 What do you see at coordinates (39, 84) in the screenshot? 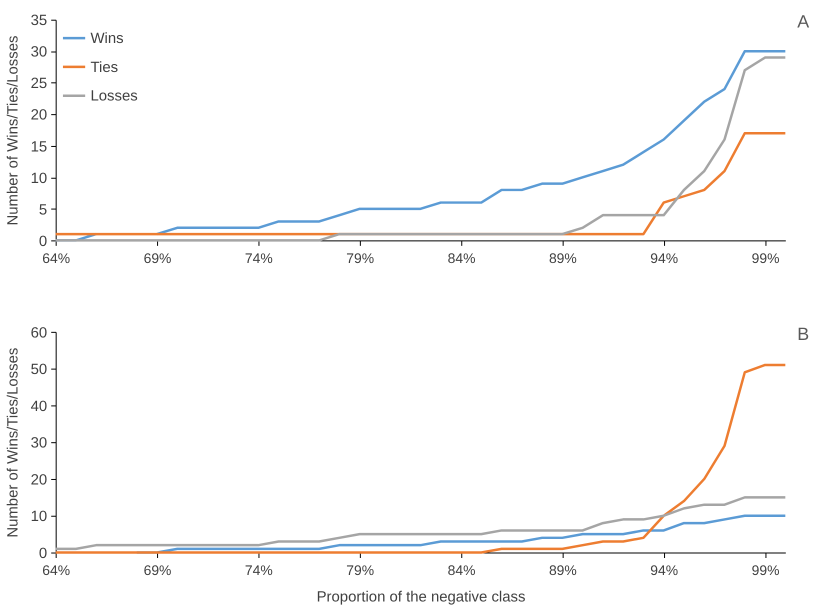
I see `y-tick-label: 25` at bounding box center [39, 84].